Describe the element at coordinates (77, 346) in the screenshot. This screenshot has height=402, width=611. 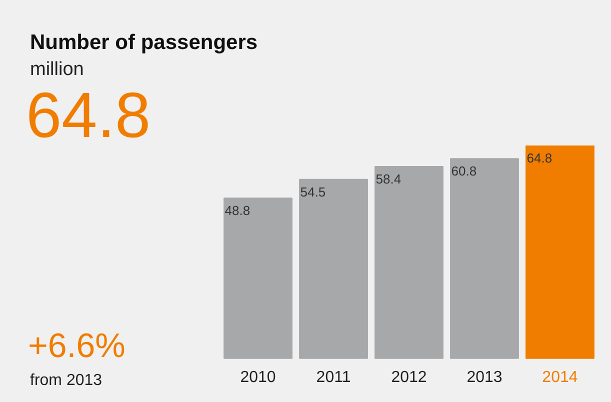
I see `text: +6.6%` at that location.